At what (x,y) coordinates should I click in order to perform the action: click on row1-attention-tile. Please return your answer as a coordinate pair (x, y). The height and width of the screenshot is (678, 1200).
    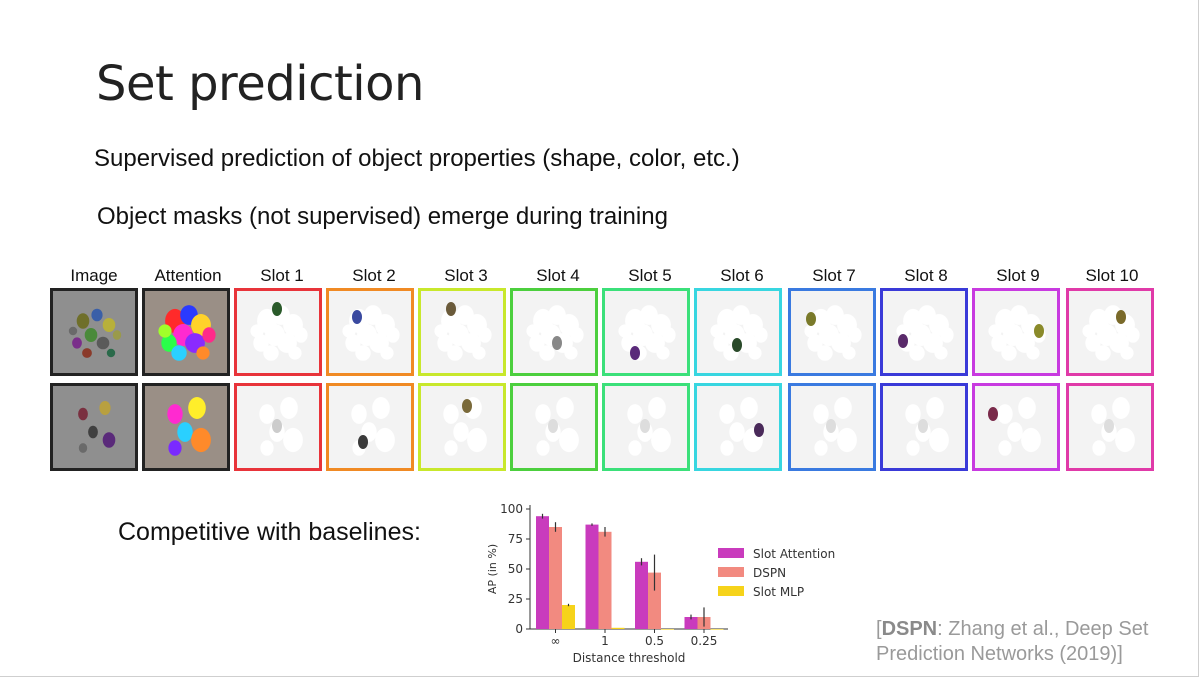
    Looking at the image, I should click on (186, 332).